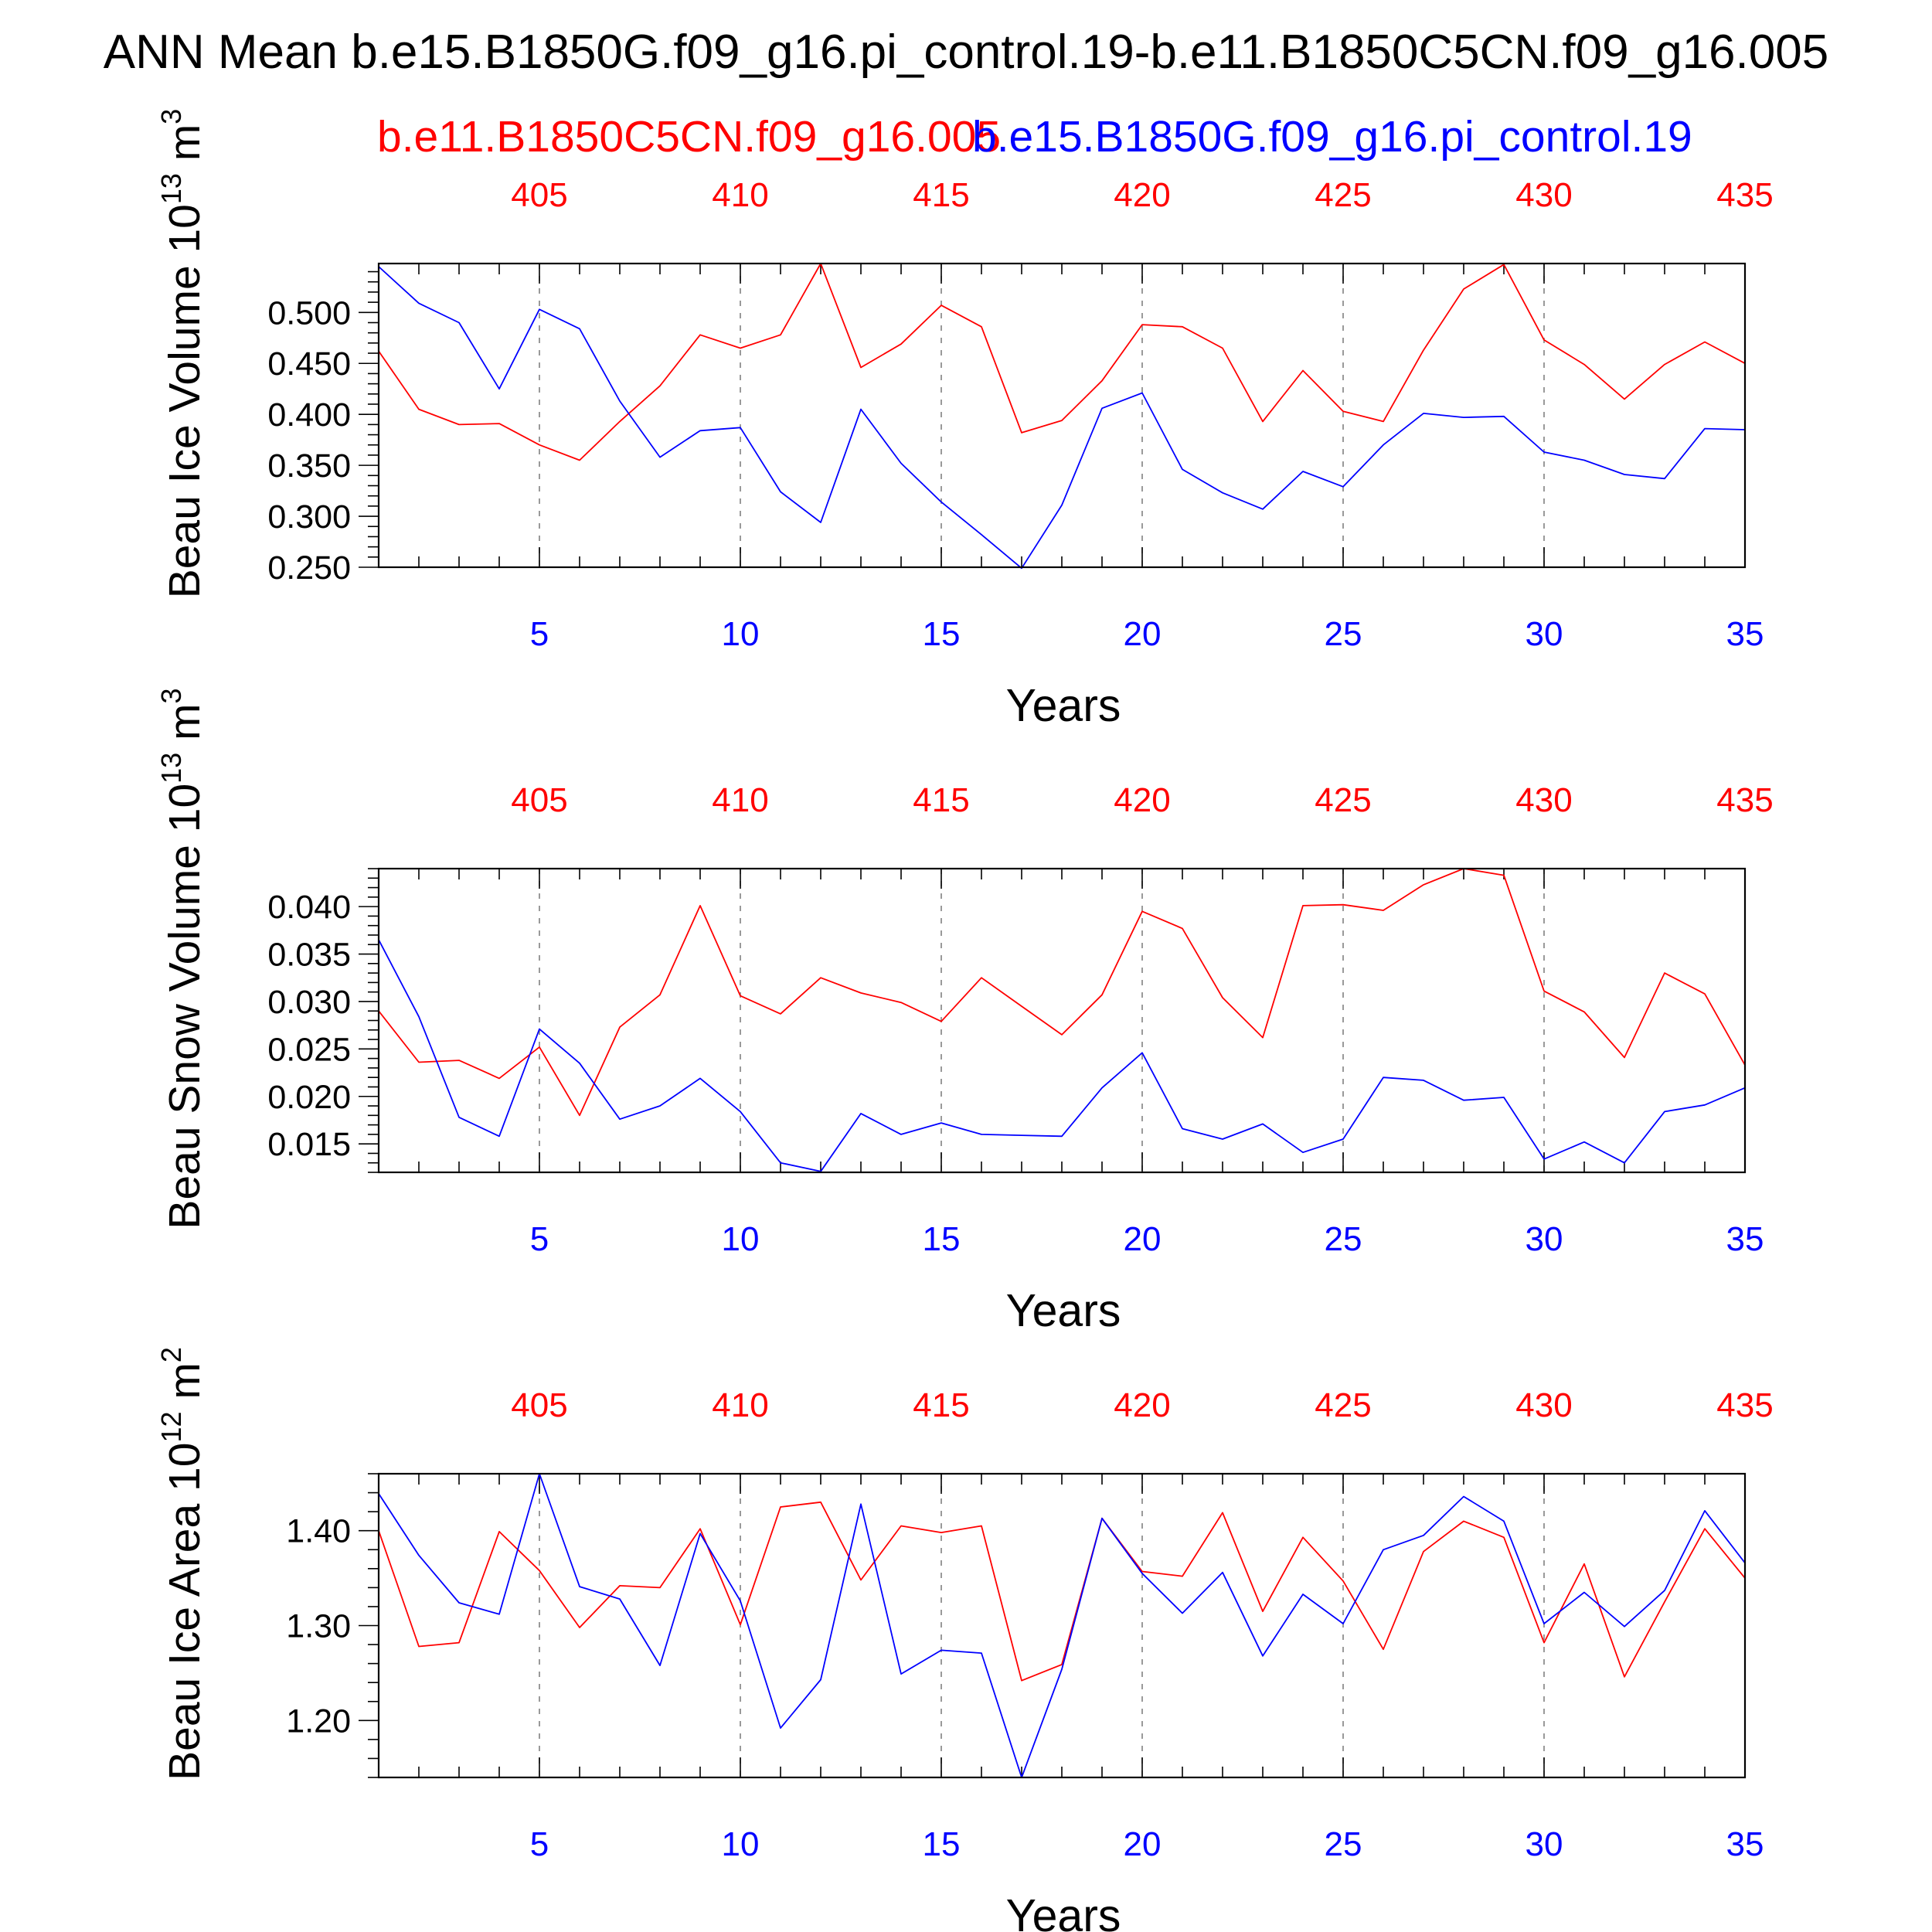  Describe the element at coordinates (171, 1426) in the screenshot. I see `y-axis-label-part: 12` at that location.